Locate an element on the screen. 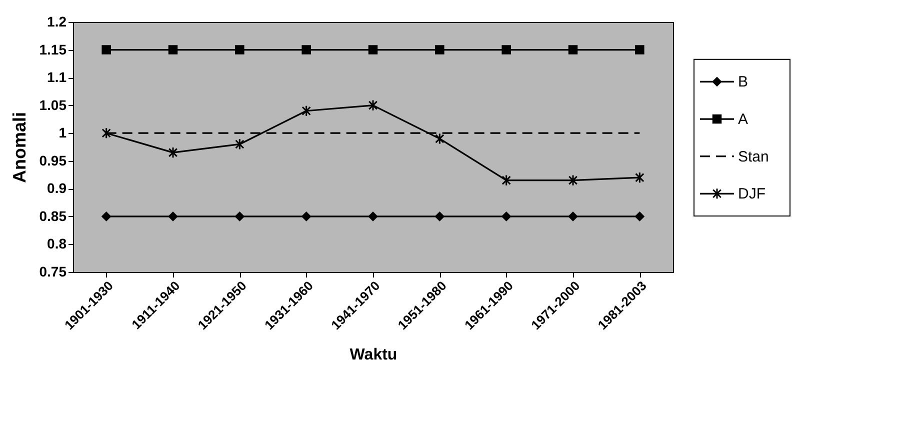  y-tick-label: 0.8 is located at coordinates (57, 244).